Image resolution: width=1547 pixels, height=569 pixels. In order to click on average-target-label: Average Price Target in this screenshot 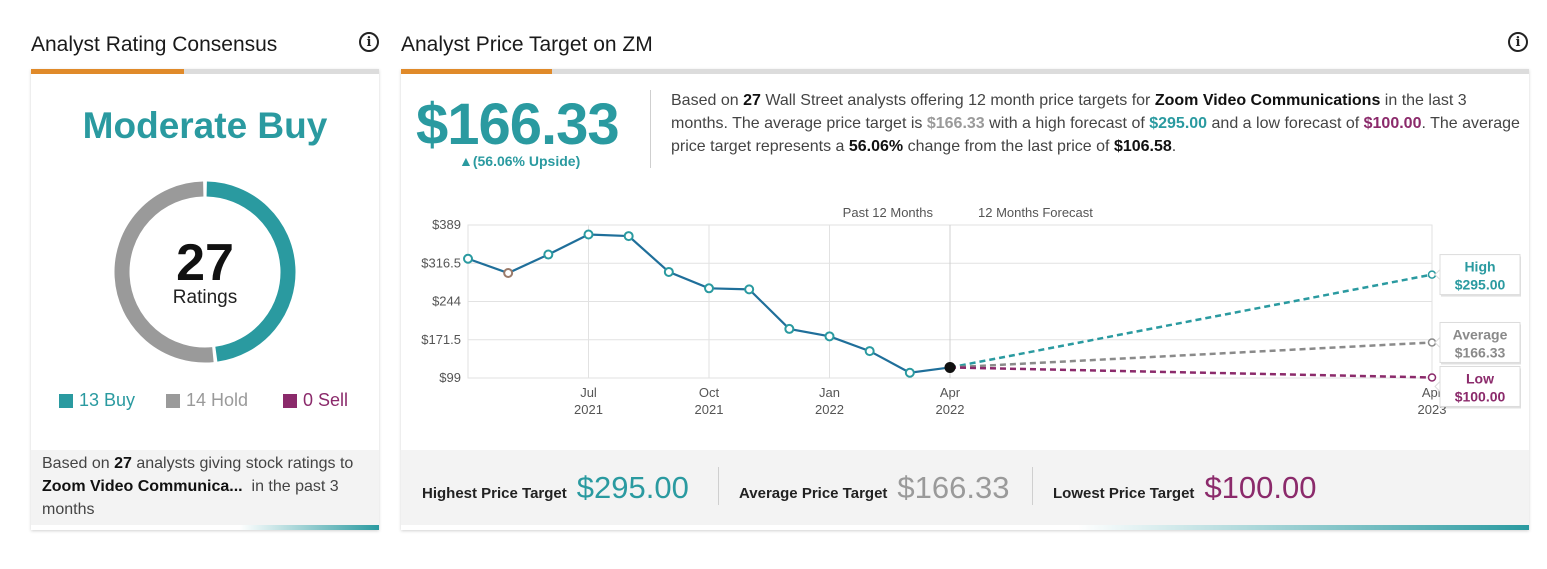, I will do `click(813, 493)`.